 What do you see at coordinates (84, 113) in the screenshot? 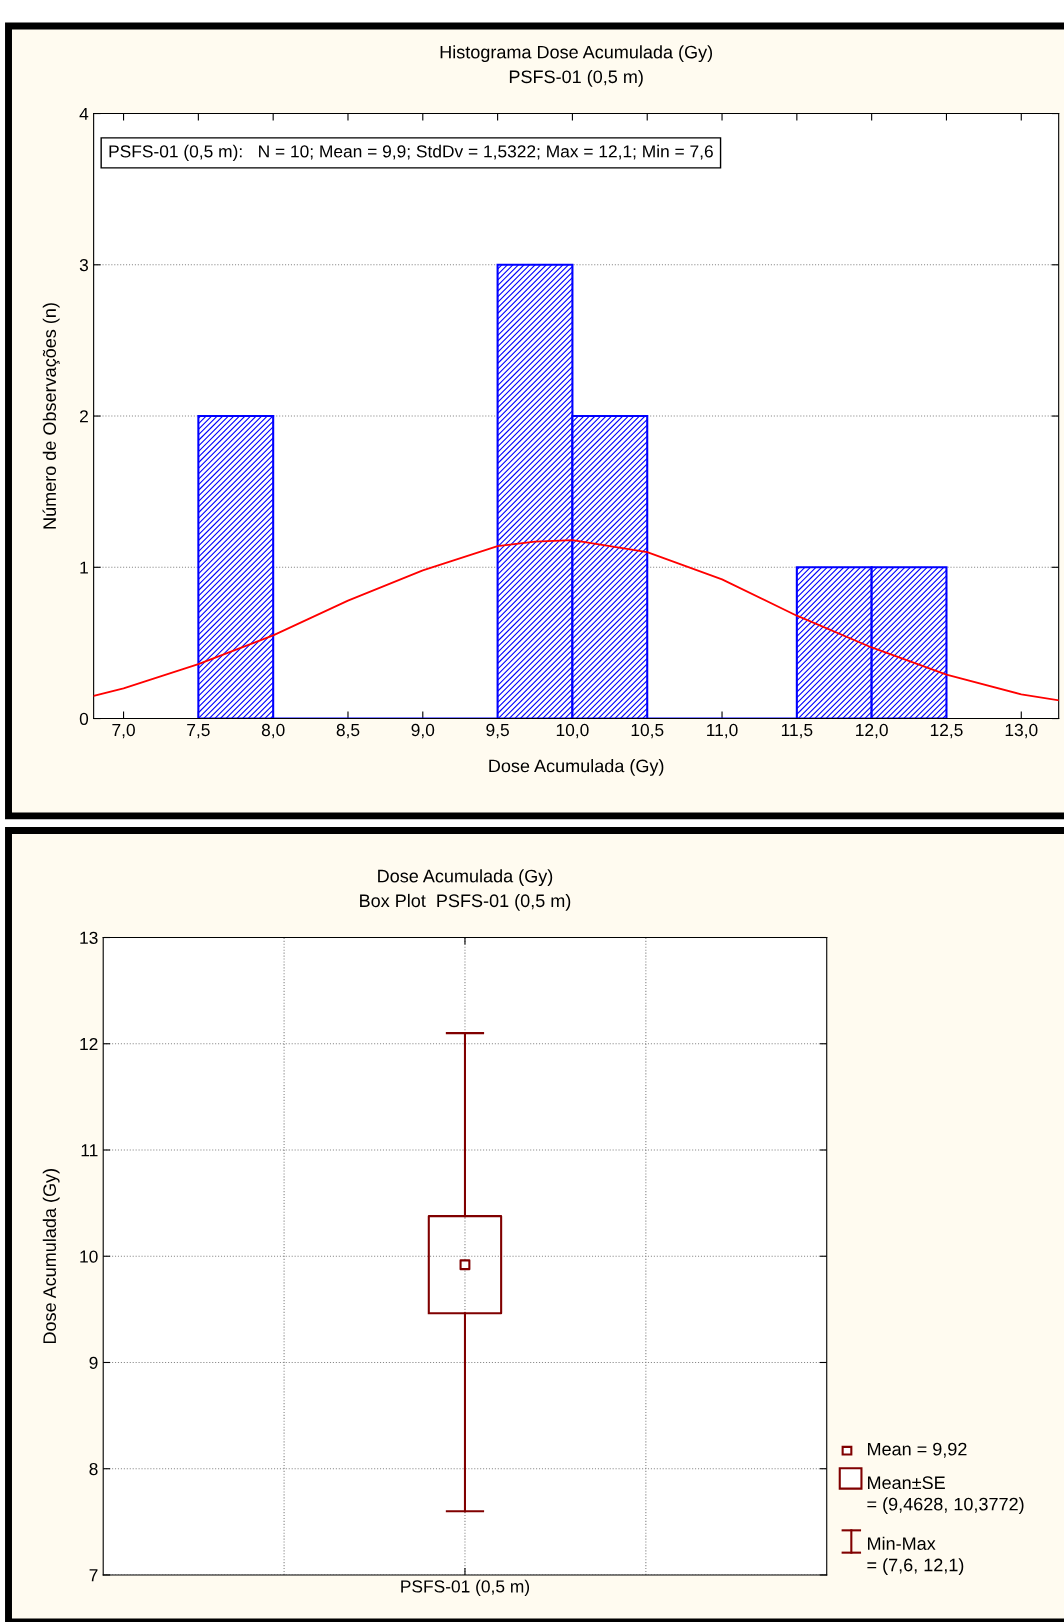
I see `y-tick-label: 4` at bounding box center [84, 113].